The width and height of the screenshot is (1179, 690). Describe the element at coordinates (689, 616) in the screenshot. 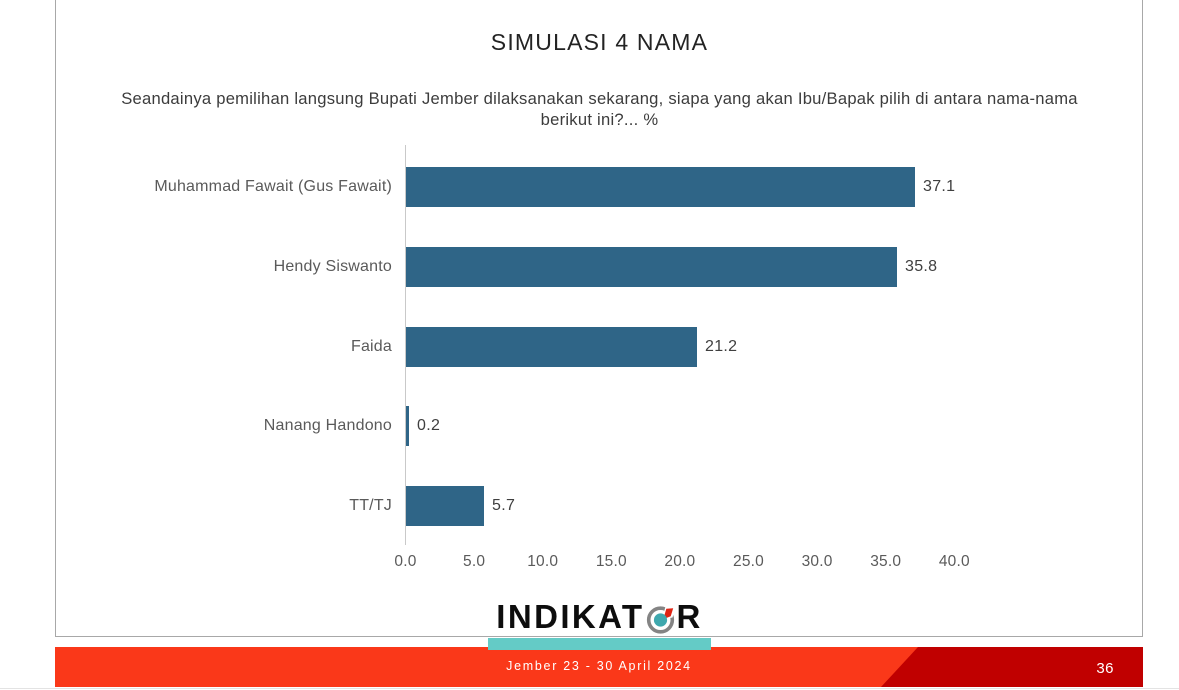

I see `logo-text-right: R` at that location.